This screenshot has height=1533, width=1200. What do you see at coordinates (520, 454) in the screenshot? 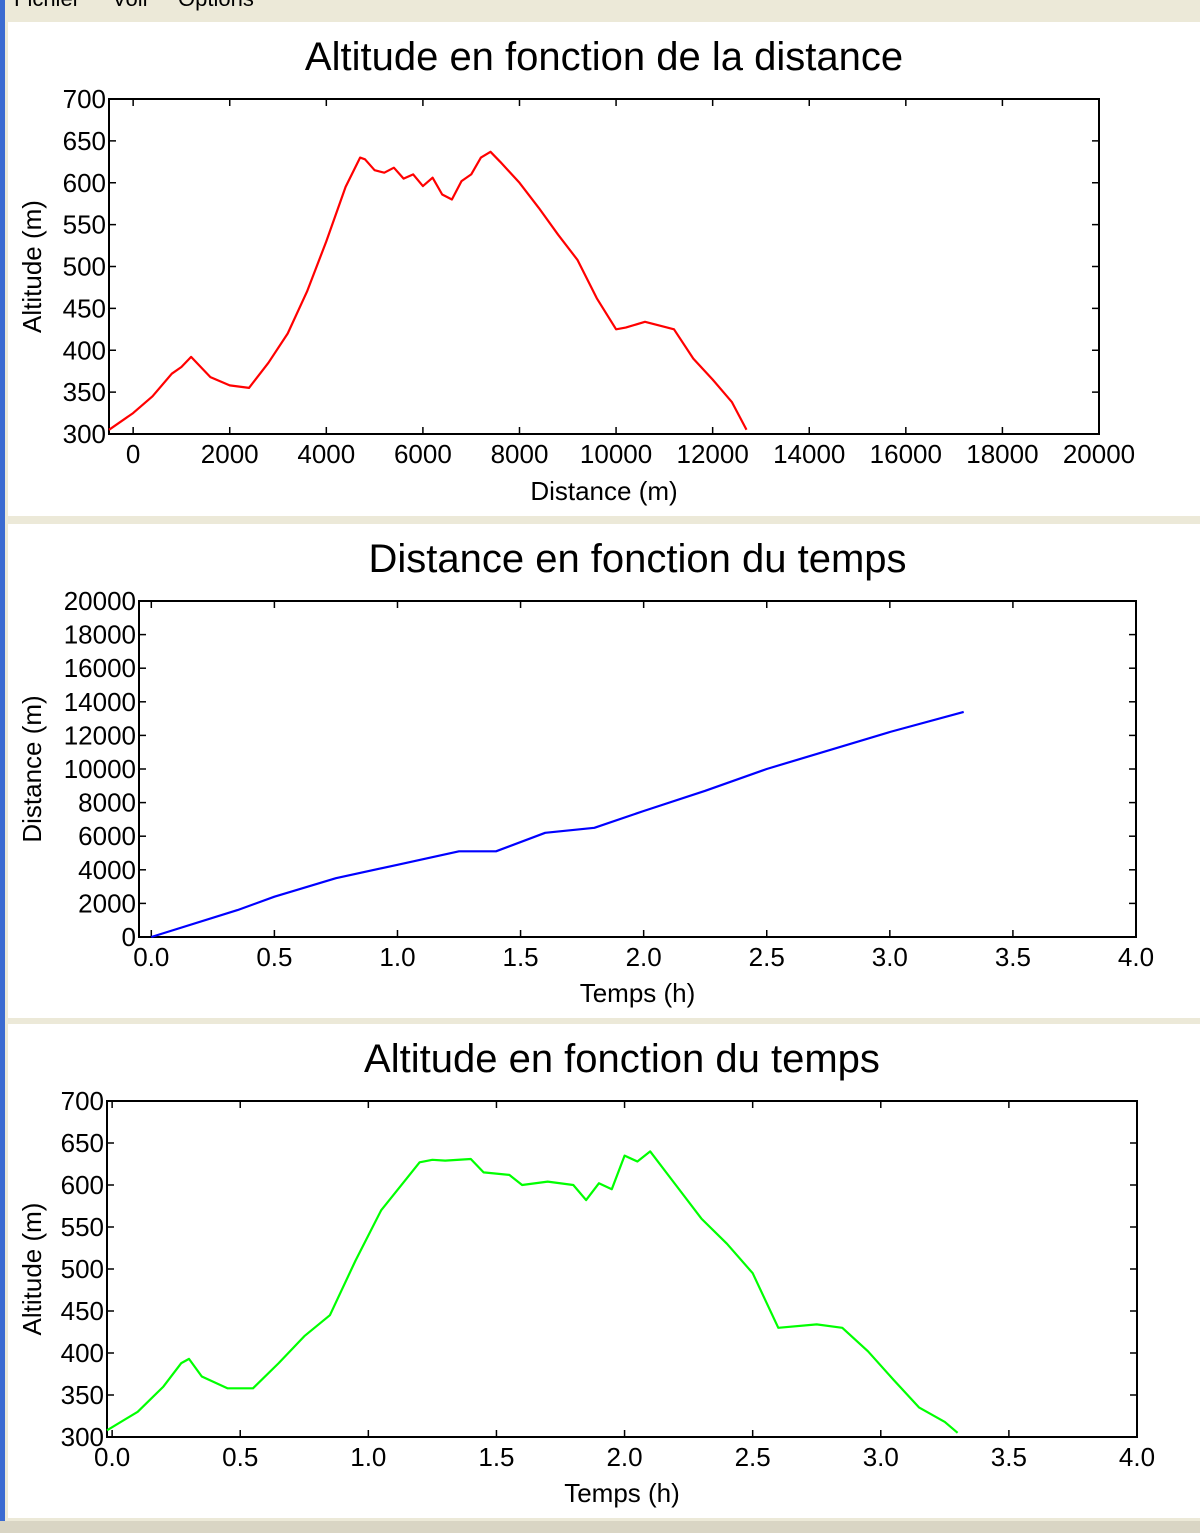
I see `x-tick-label: 8000` at bounding box center [520, 454].